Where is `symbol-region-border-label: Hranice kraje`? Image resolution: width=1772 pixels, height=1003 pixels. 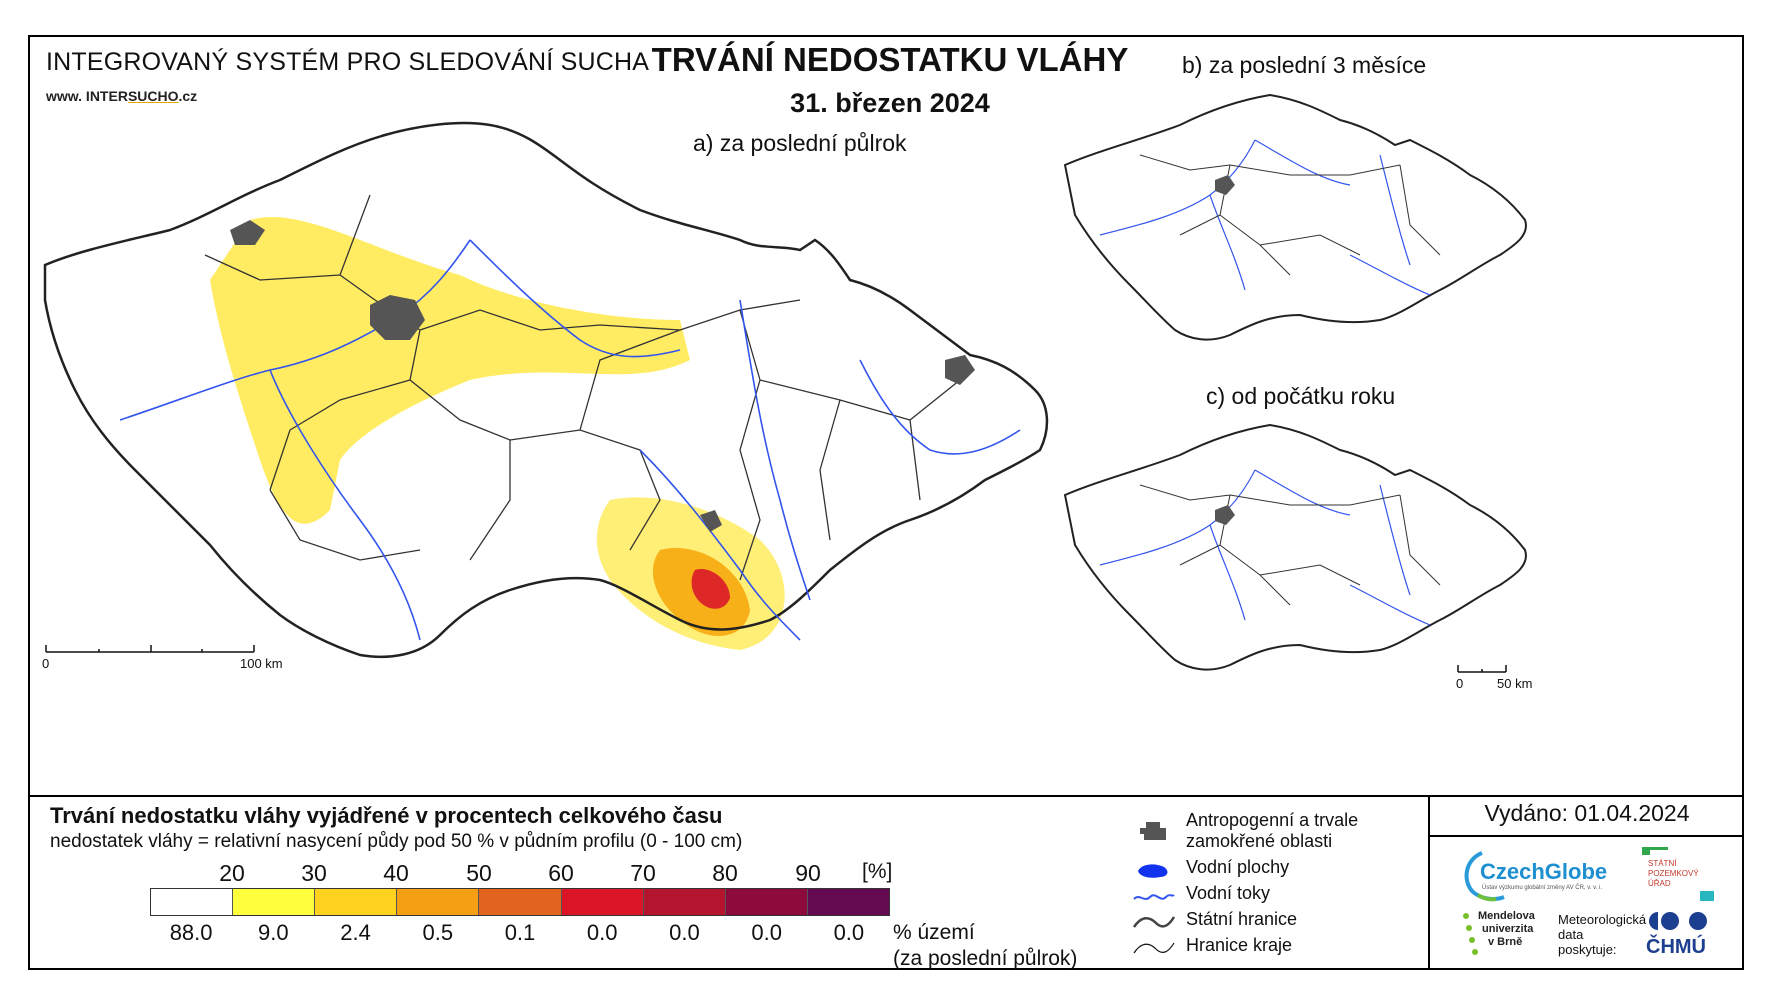 symbol-region-border-label: Hranice kraje is located at coordinates (1239, 945).